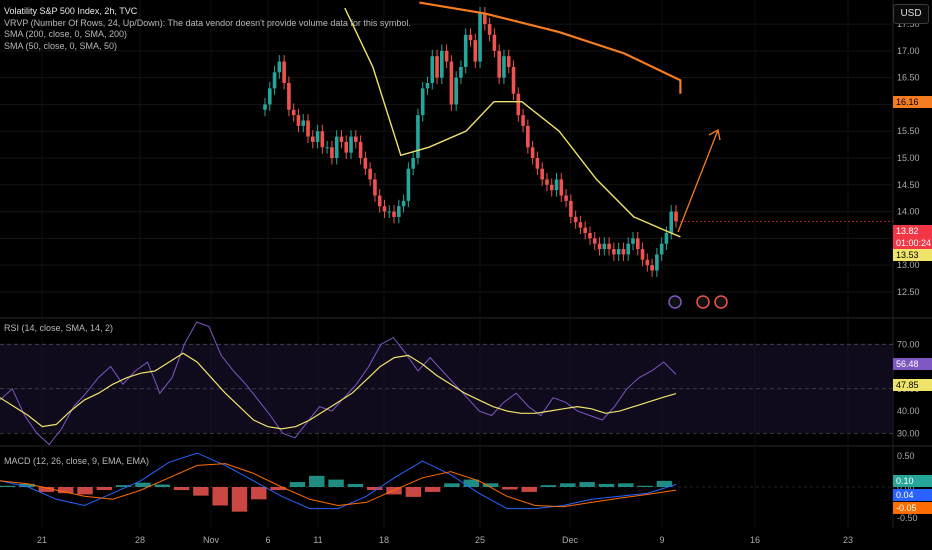 This screenshot has width=932, height=550. Describe the element at coordinates (338, 391) in the screenshot. I see `rsi-ma-line` at that location.